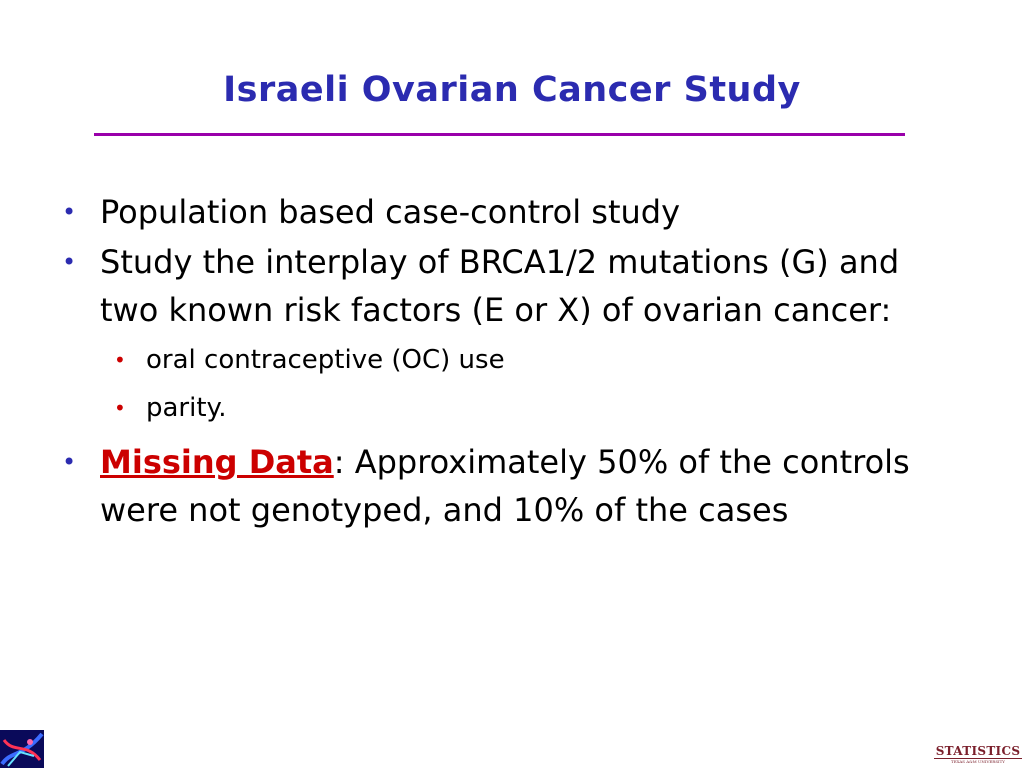 The image size is (1024, 772). Describe the element at coordinates (325, 360) in the screenshot. I see `sub-bullet-text: oral contraceptive (OC) use` at that location.